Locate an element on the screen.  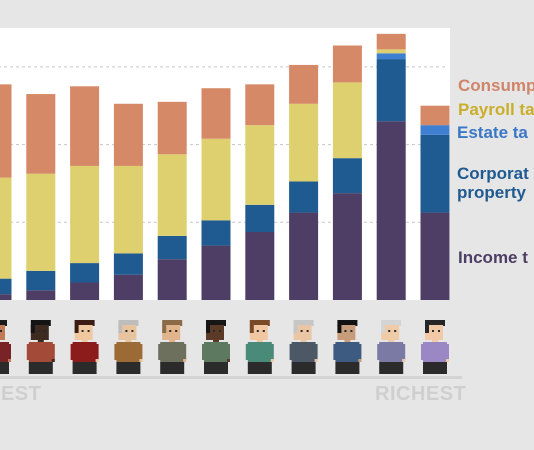
legend-estate-tax: Estate ta is located at coordinates (492, 132).